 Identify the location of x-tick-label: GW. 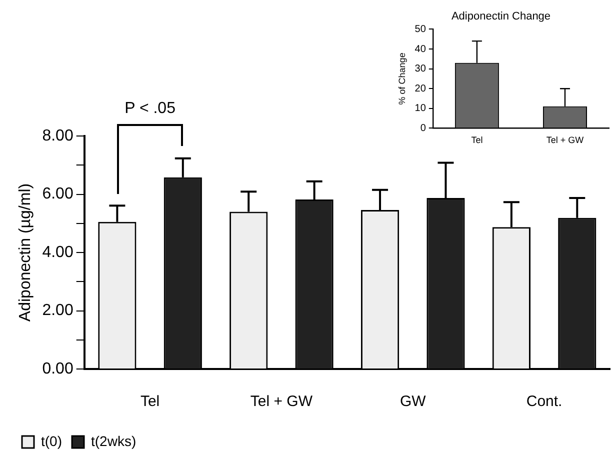
(413, 401).